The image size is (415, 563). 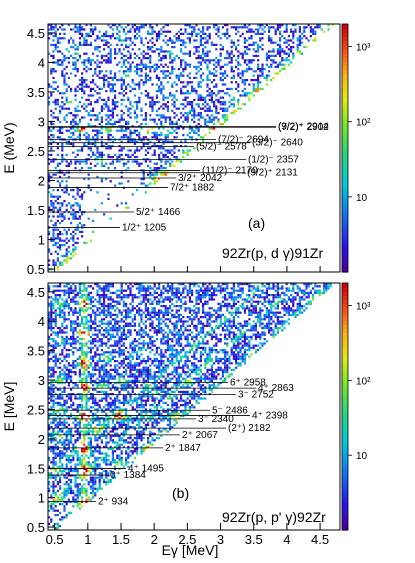 What do you see at coordinates (272, 173) in the screenshot?
I see `level-label: (9/2)⁺ 2131` at bounding box center [272, 173].